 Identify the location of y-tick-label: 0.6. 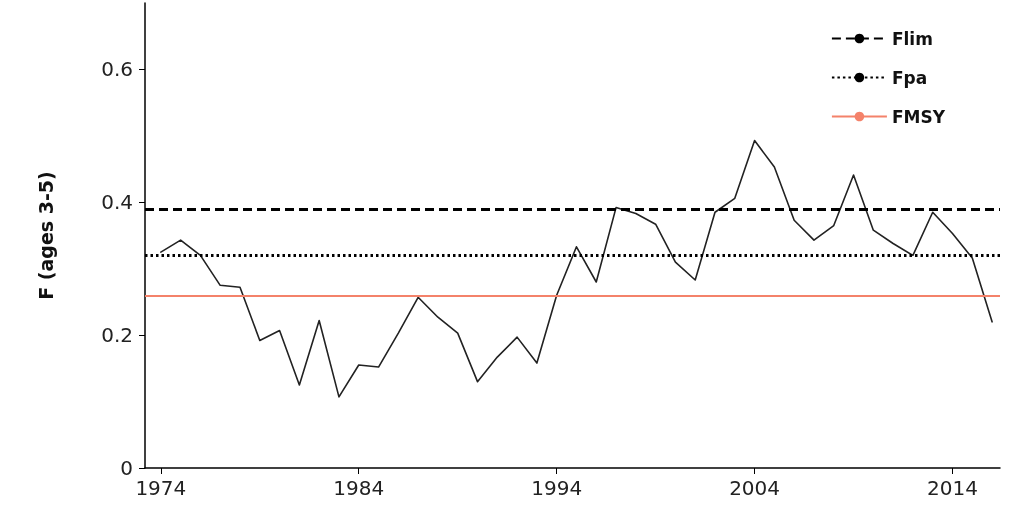
(117, 69).